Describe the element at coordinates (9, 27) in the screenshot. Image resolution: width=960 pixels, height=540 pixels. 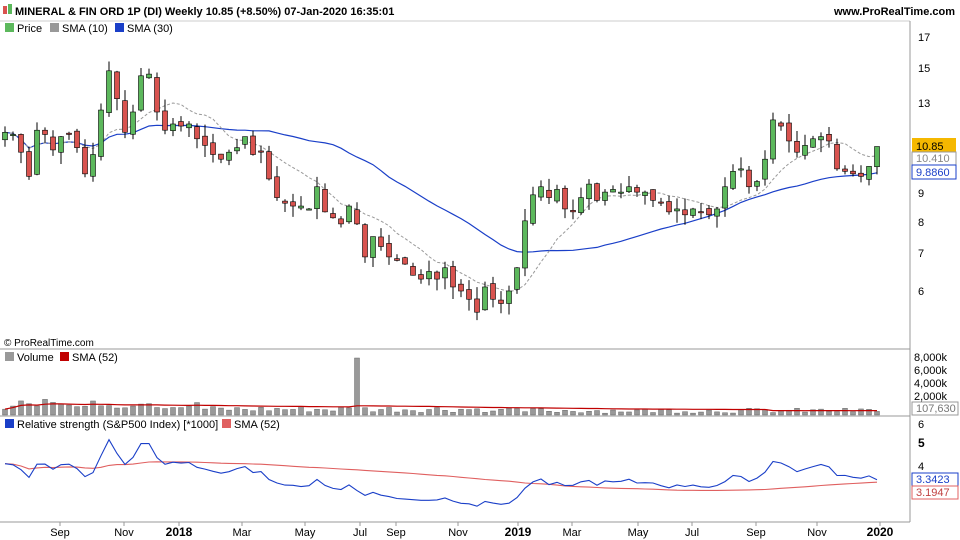
I see `price-legend-swatch` at that location.